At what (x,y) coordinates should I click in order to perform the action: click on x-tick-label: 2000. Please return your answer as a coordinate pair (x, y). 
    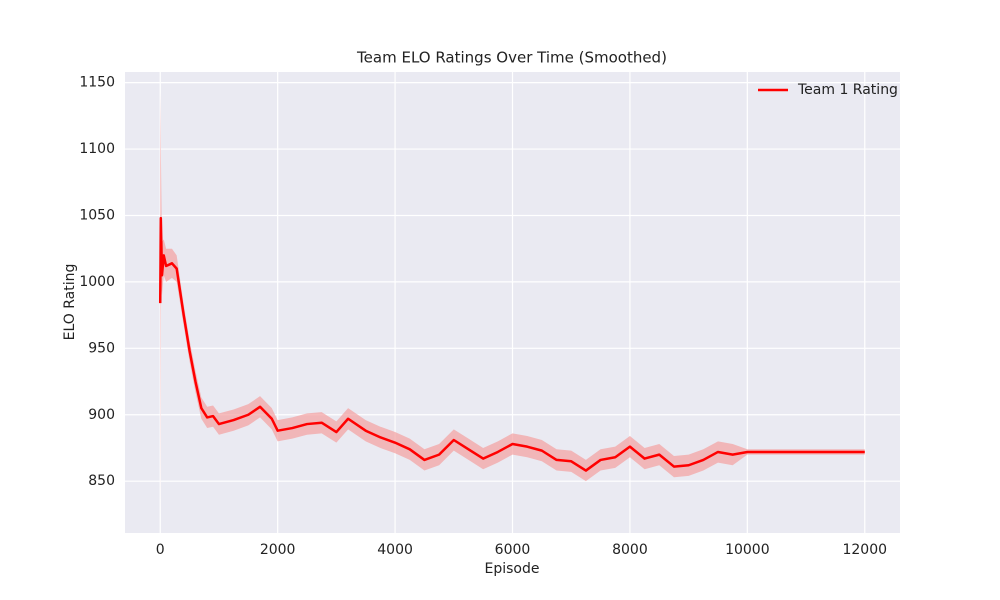
    Looking at the image, I should click on (278, 550).